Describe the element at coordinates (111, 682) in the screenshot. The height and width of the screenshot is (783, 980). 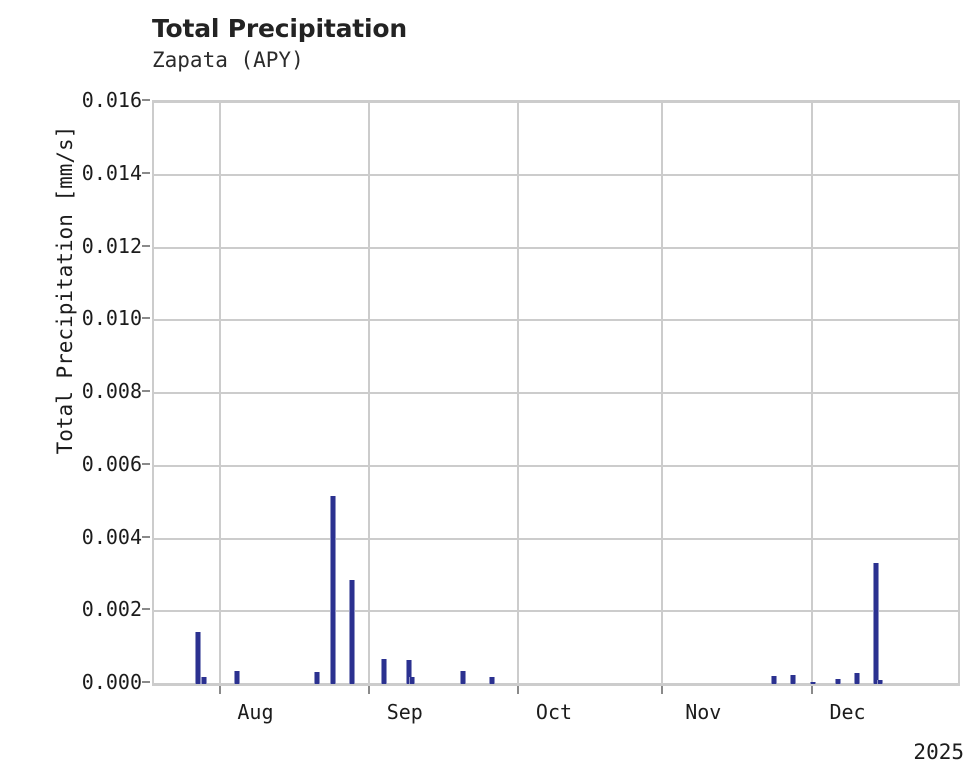
I see `y-tick-label: 0.000` at that location.